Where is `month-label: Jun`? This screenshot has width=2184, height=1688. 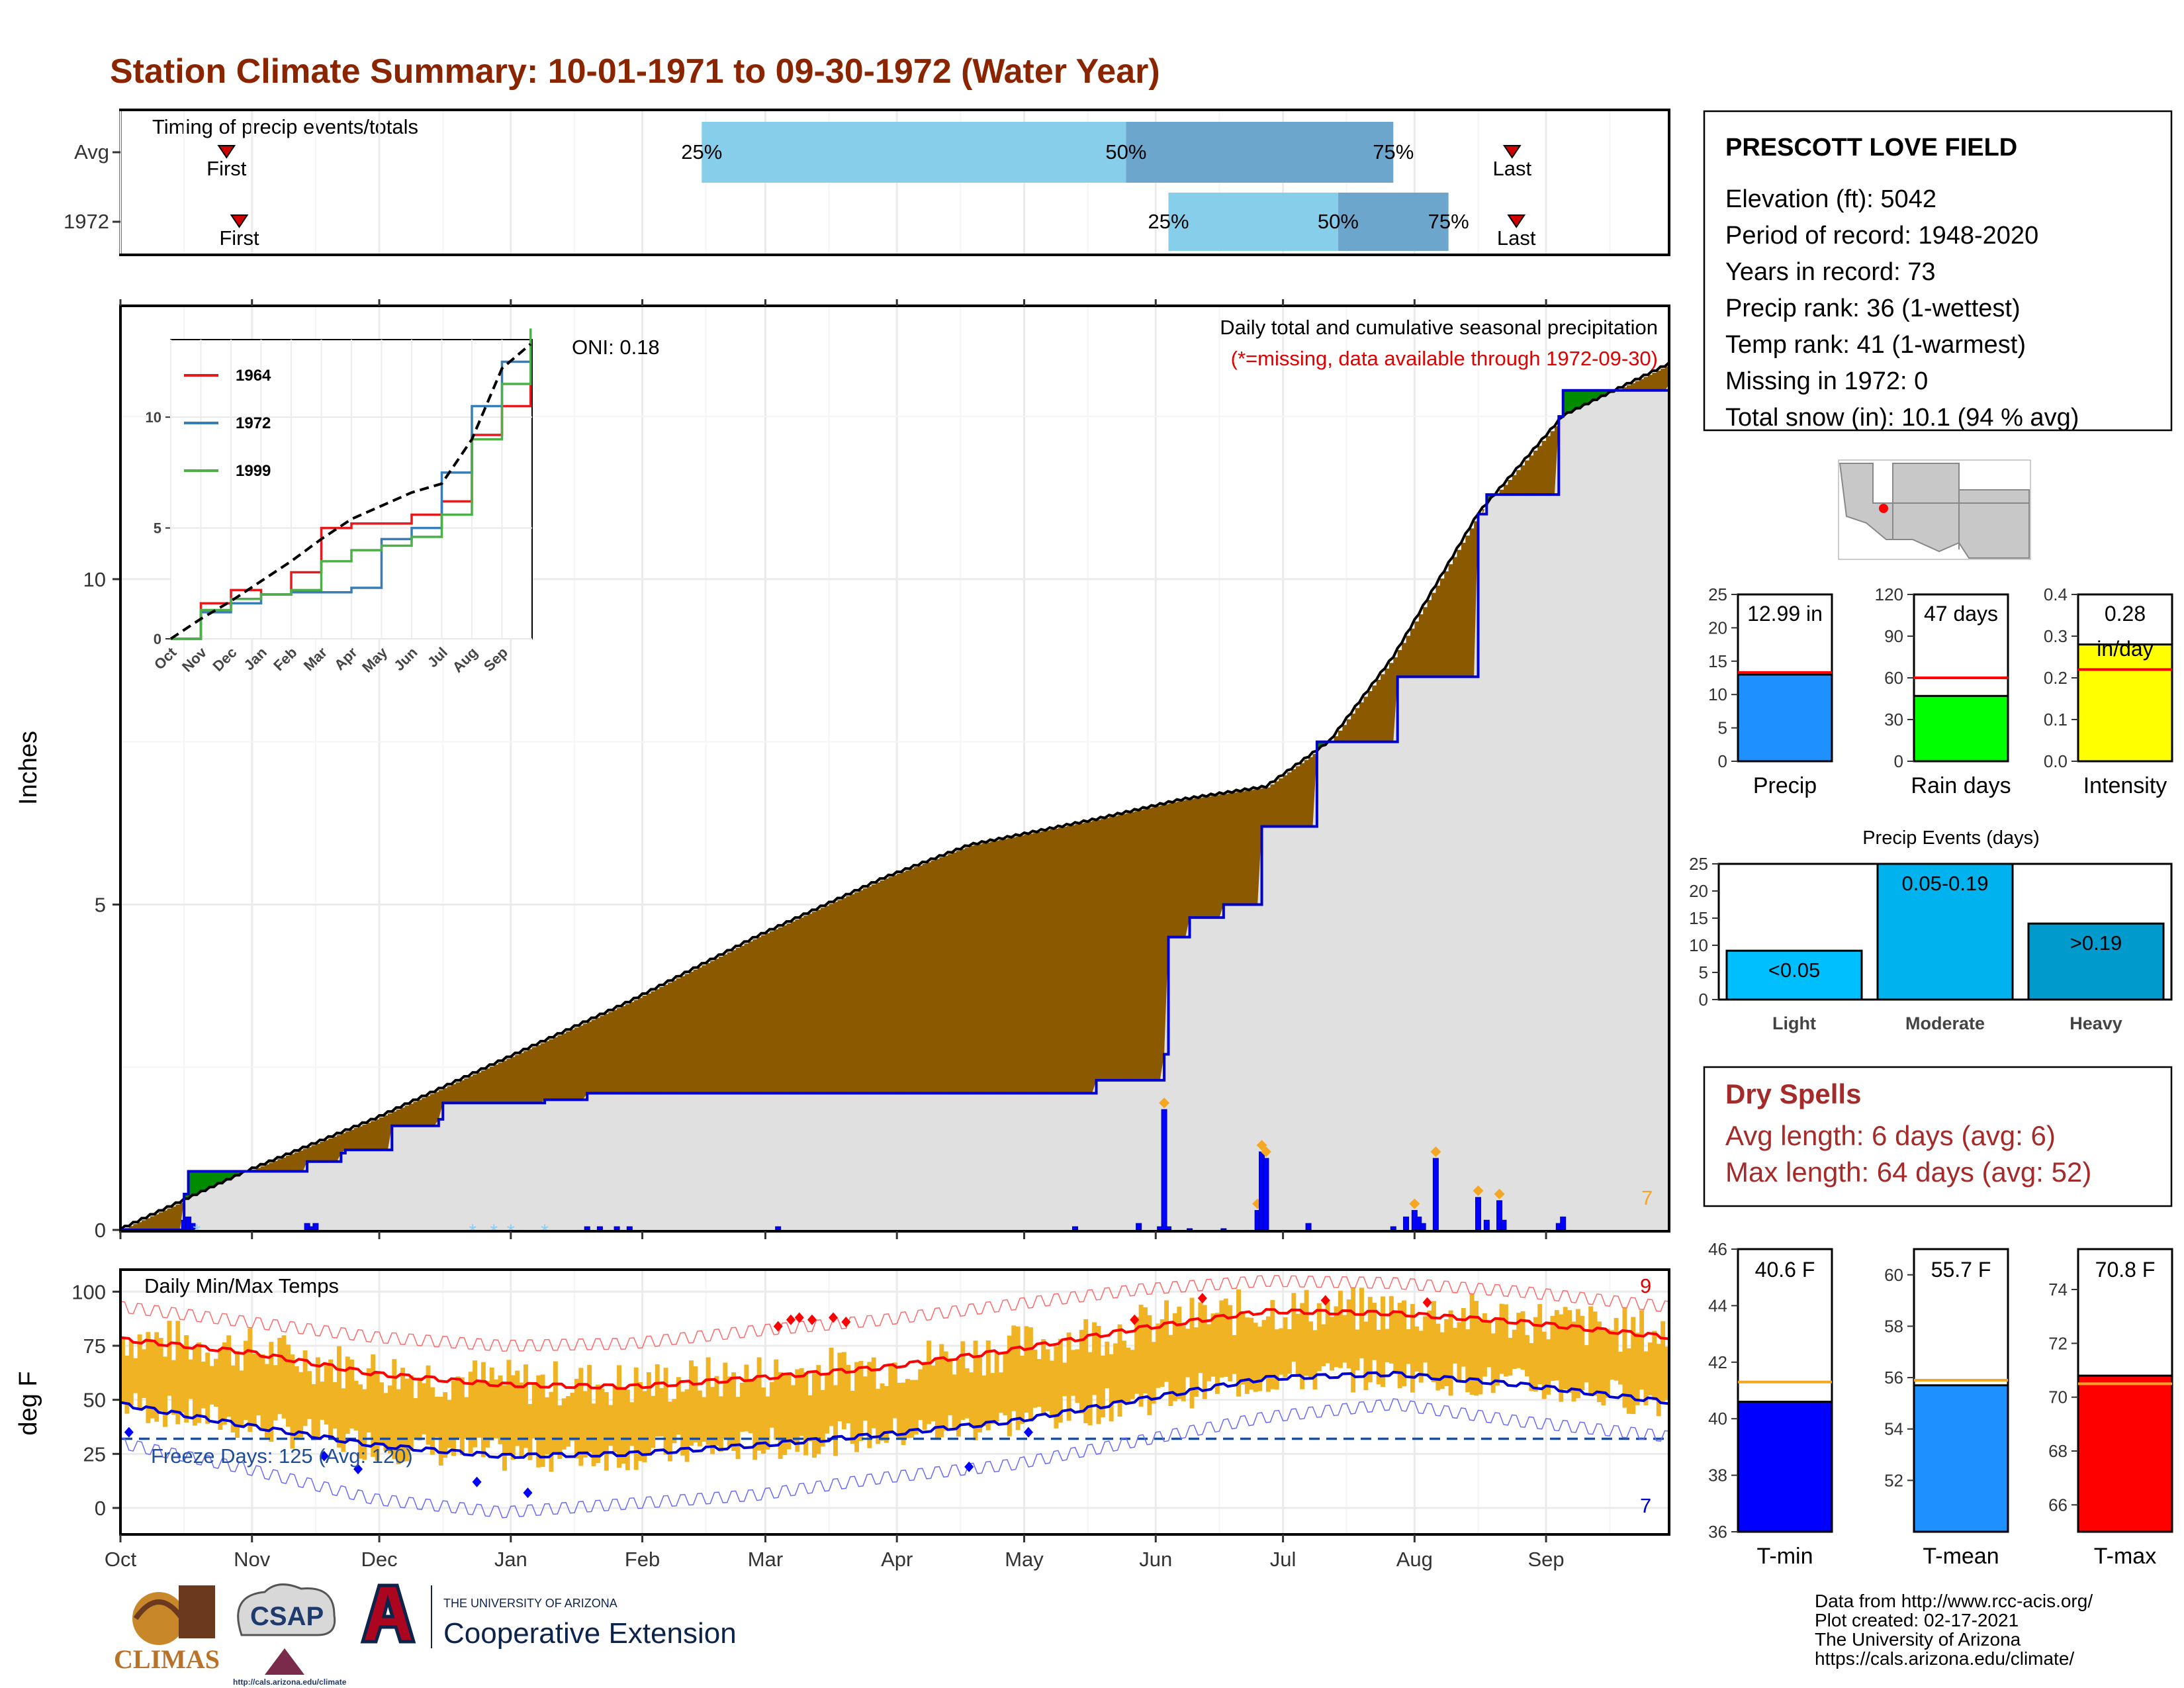 month-label: Jun is located at coordinates (1155, 1559).